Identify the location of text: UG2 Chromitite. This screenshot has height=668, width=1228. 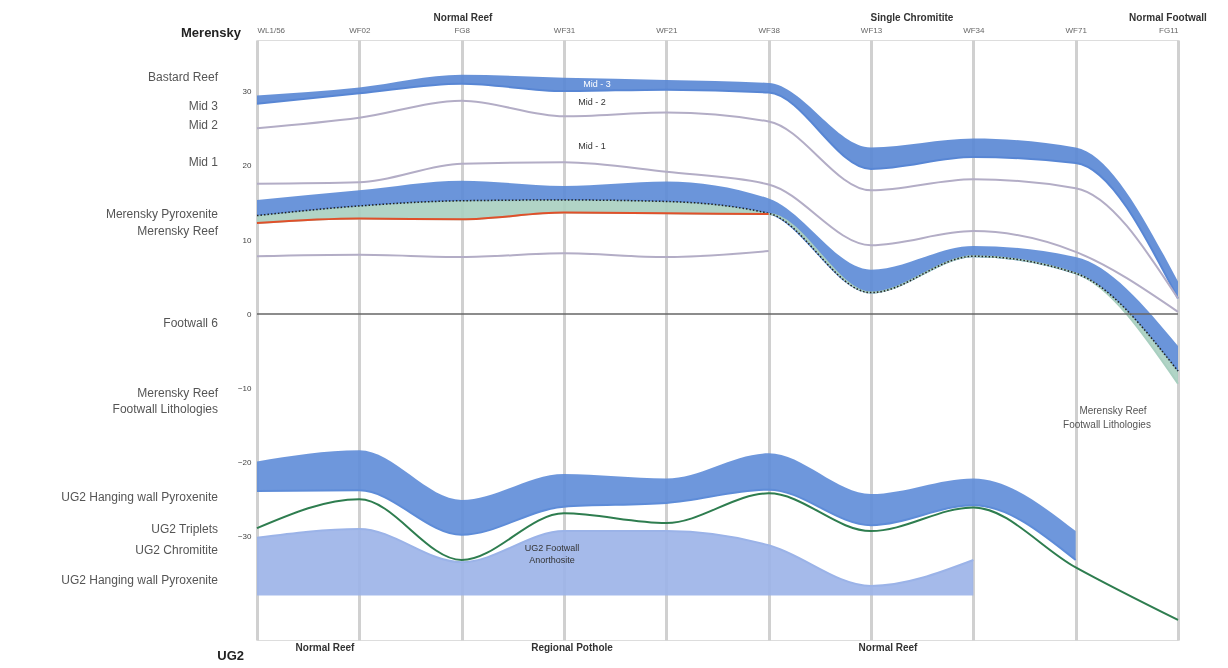
(177, 550).